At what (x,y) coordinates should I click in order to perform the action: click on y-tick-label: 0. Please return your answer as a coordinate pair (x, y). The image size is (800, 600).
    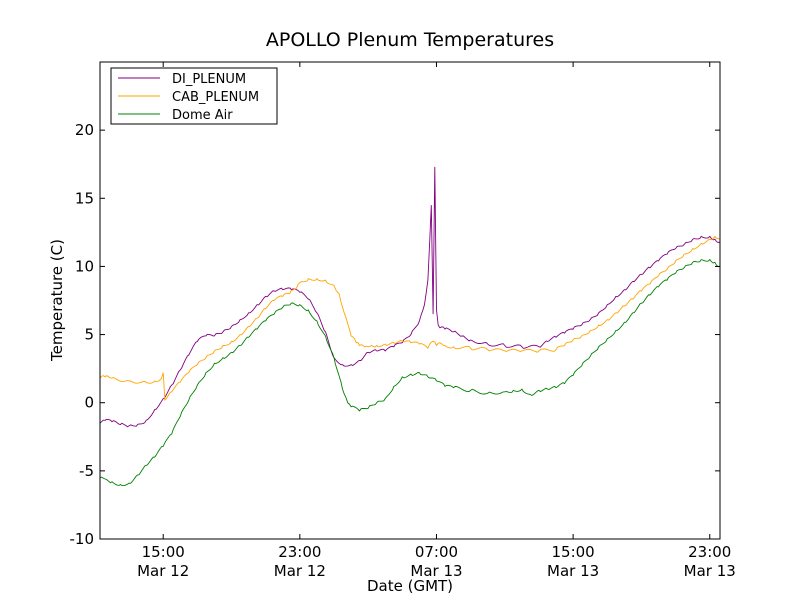
    Looking at the image, I should click on (89, 403).